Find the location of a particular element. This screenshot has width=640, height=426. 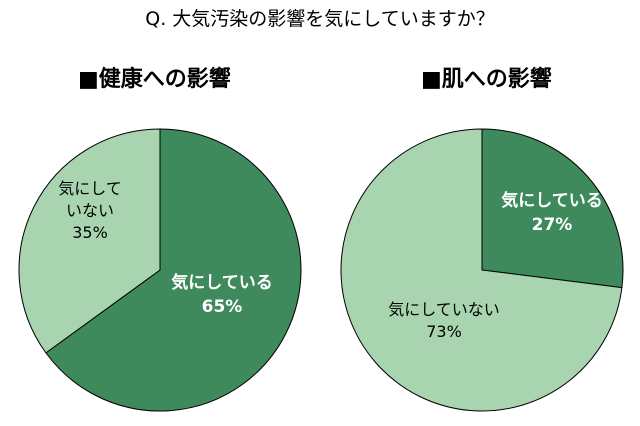

slice-label-health-not-worried: 気にしていない 35% is located at coordinates (90, 210).